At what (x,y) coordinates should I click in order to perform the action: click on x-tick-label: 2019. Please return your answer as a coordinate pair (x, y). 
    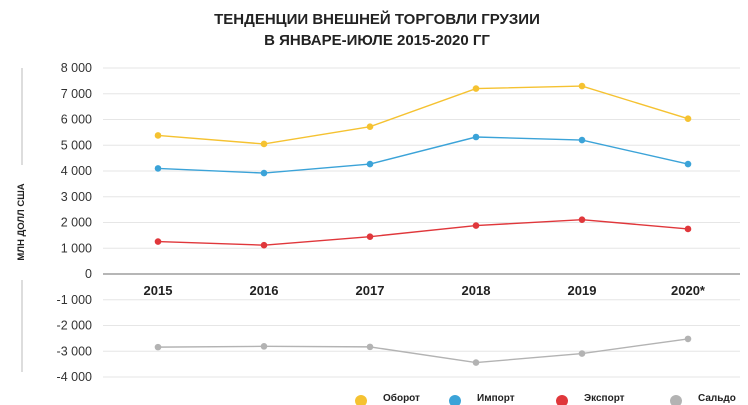
    Looking at the image, I should click on (582, 290).